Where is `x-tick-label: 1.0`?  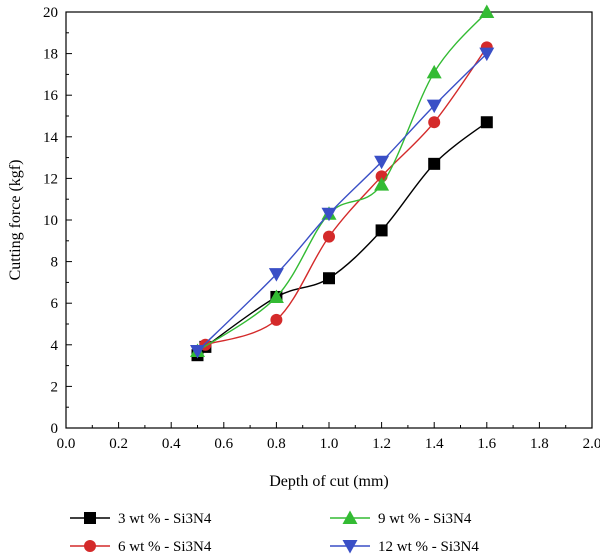
x-tick-label: 1.0 is located at coordinates (329, 444).